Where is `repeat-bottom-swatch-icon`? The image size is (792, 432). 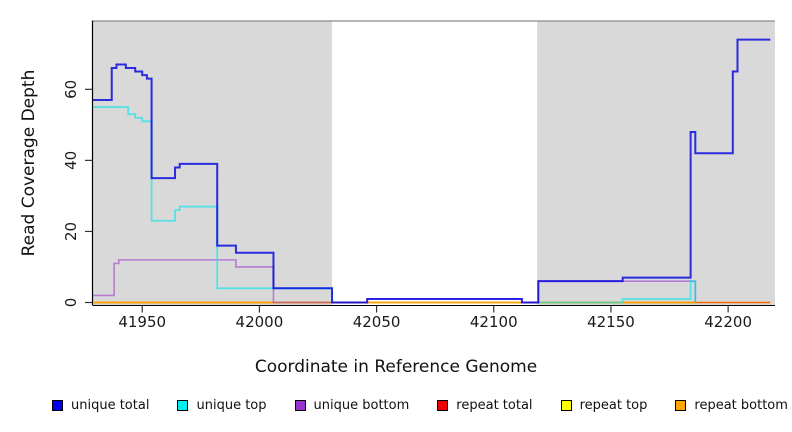 repeat-bottom-swatch-icon is located at coordinates (681, 405).